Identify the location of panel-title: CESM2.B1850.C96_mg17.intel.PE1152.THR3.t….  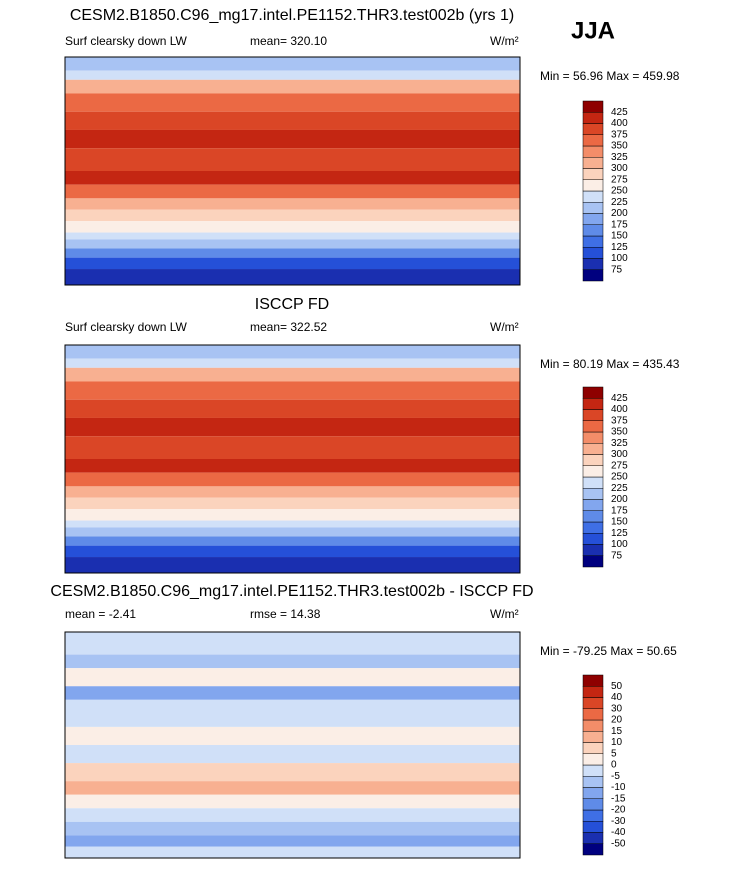
(291, 591).